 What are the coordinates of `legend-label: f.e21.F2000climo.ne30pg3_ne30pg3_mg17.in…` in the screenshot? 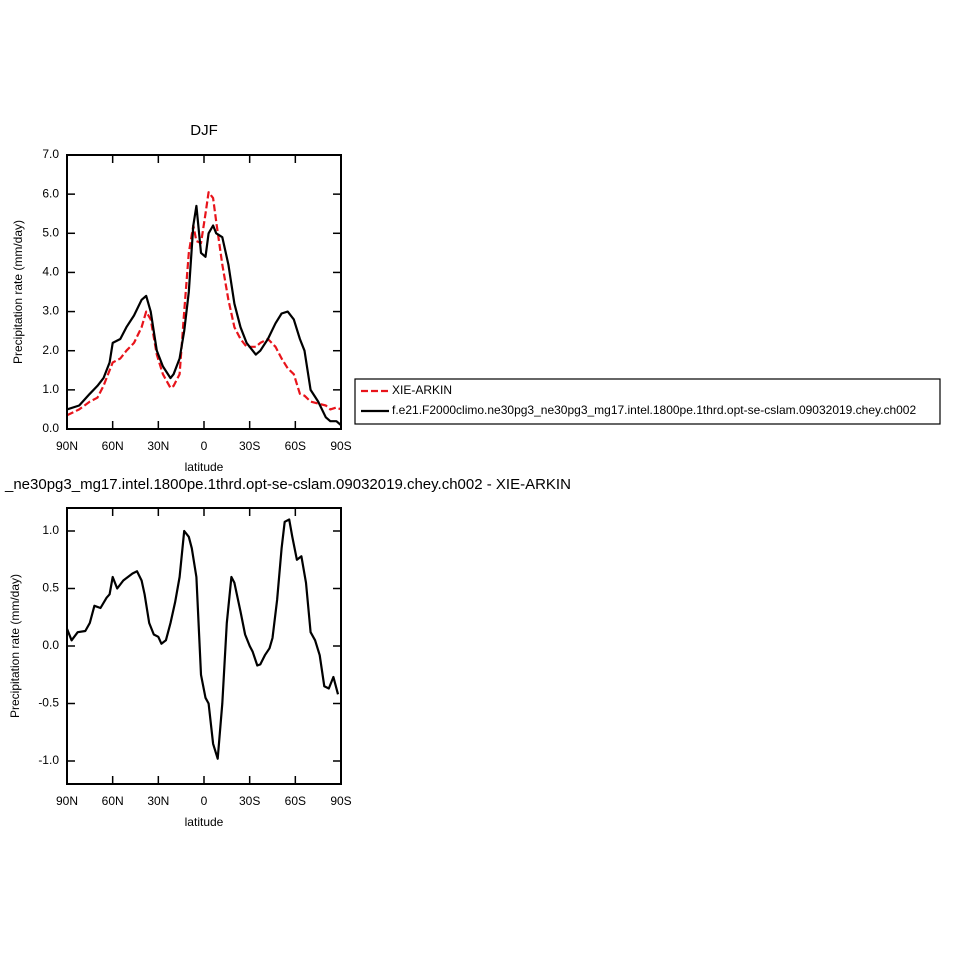 It's located at (654, 410).